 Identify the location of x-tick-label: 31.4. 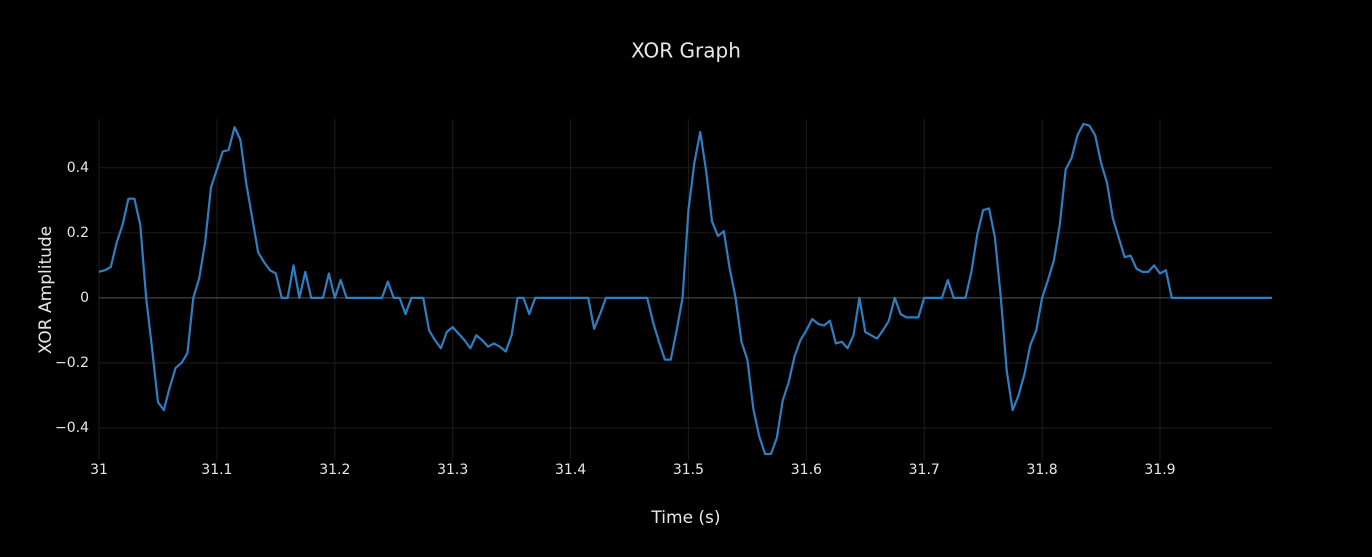
(570, 470).